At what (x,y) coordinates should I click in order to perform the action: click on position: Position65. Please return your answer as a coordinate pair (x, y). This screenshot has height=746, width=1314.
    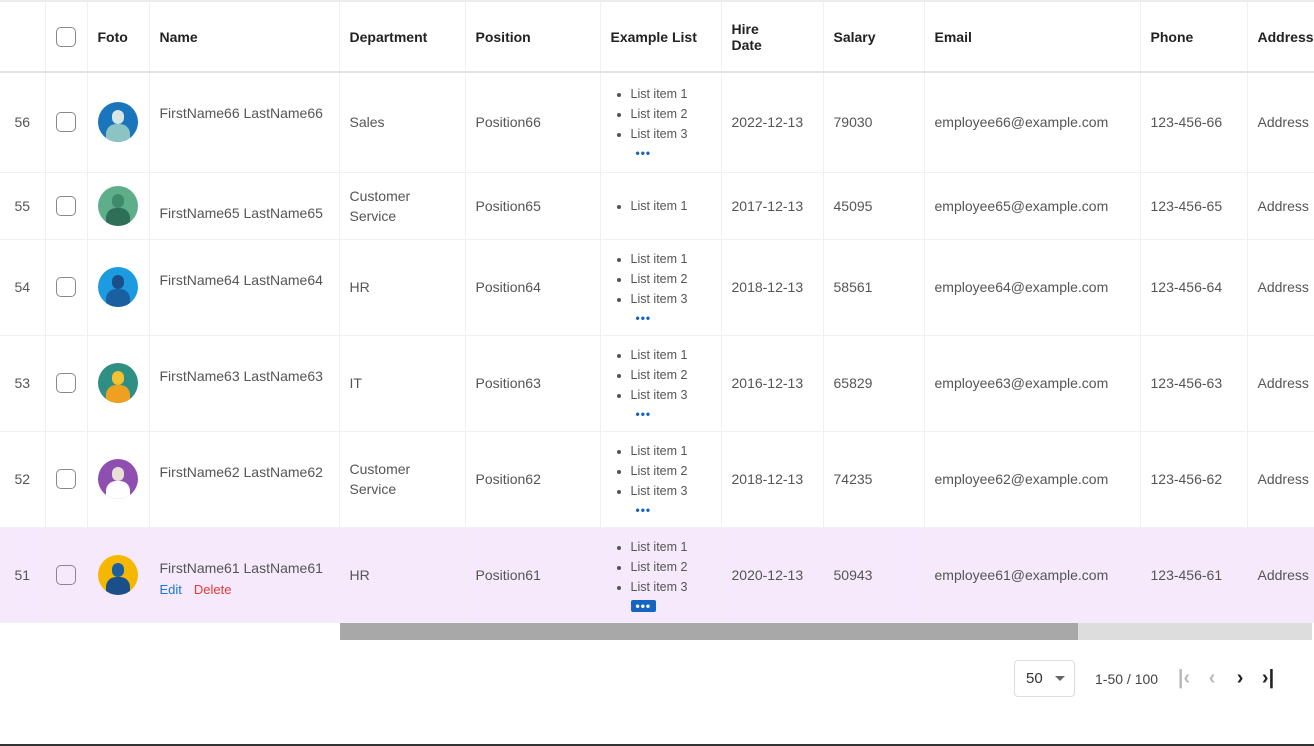
    Looking at the image, I should click on (533, 206).